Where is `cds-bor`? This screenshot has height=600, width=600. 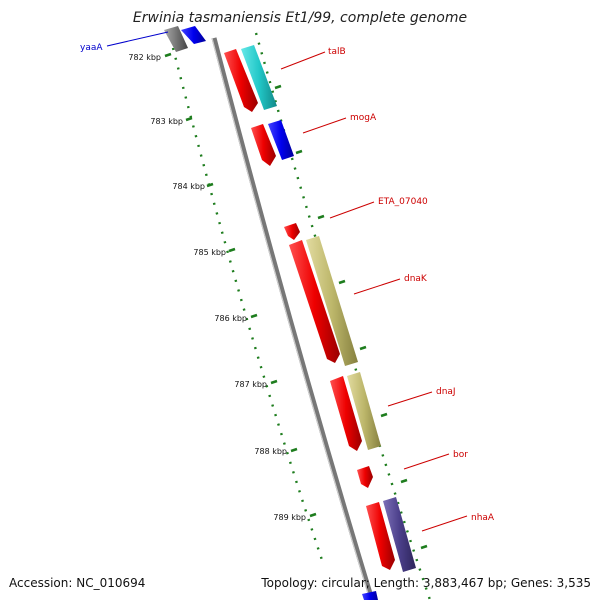 cds-bor is located at coordinates (365, 477).